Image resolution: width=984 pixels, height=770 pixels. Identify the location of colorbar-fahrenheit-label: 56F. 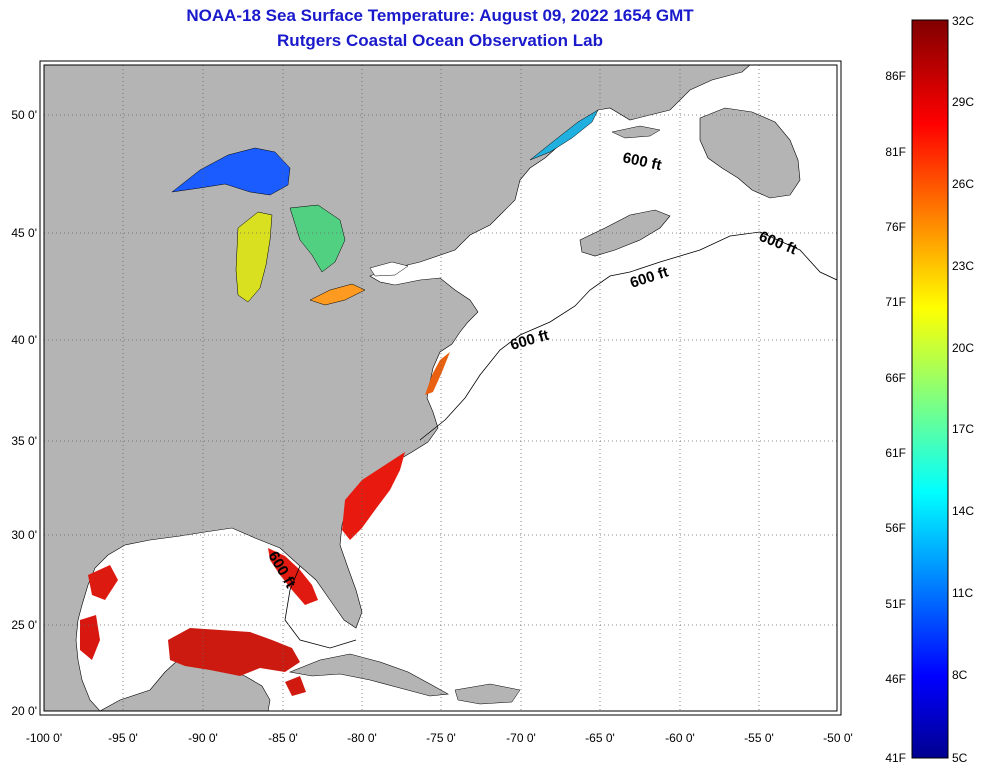
(895, 528).